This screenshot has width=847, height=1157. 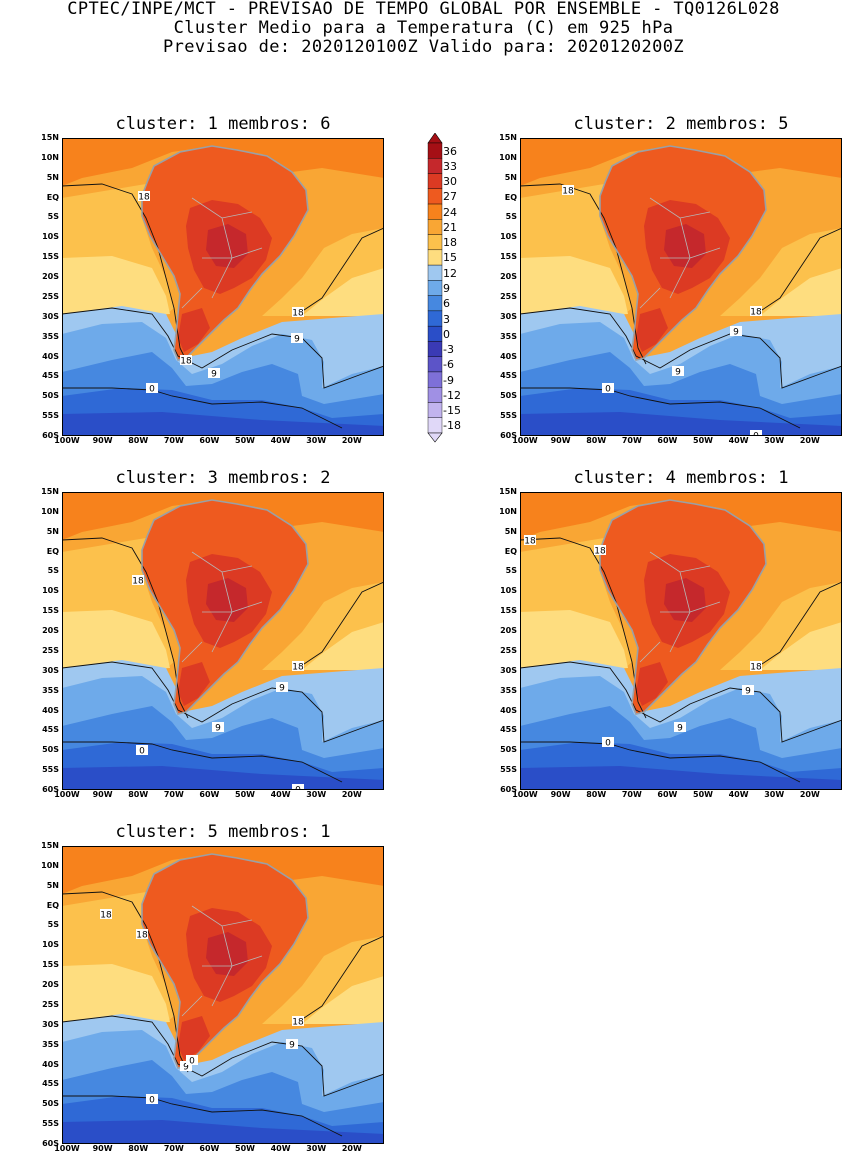 I want to click on colorbar-label: 15, so click(x=450, y=258).